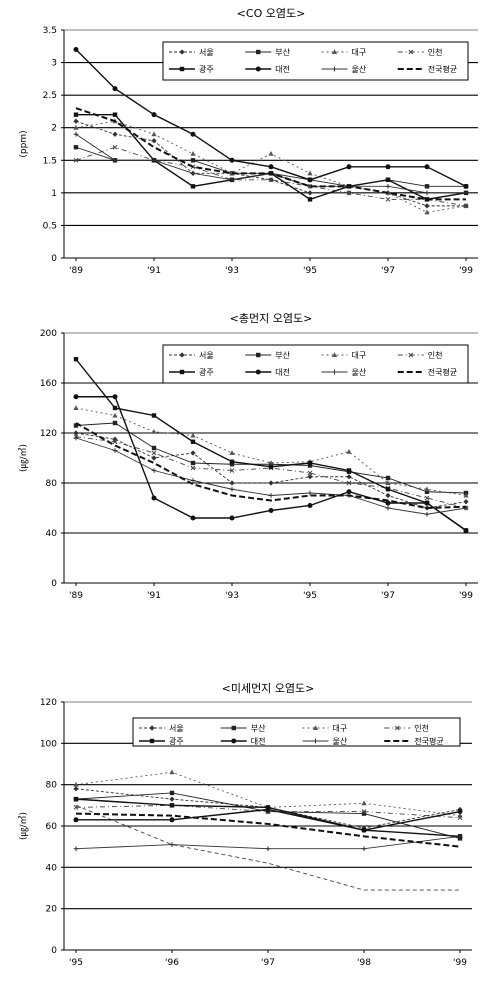 This screenshot has width=489, height=981. I want to click on y-tick-label: 160, so click(48, 384).